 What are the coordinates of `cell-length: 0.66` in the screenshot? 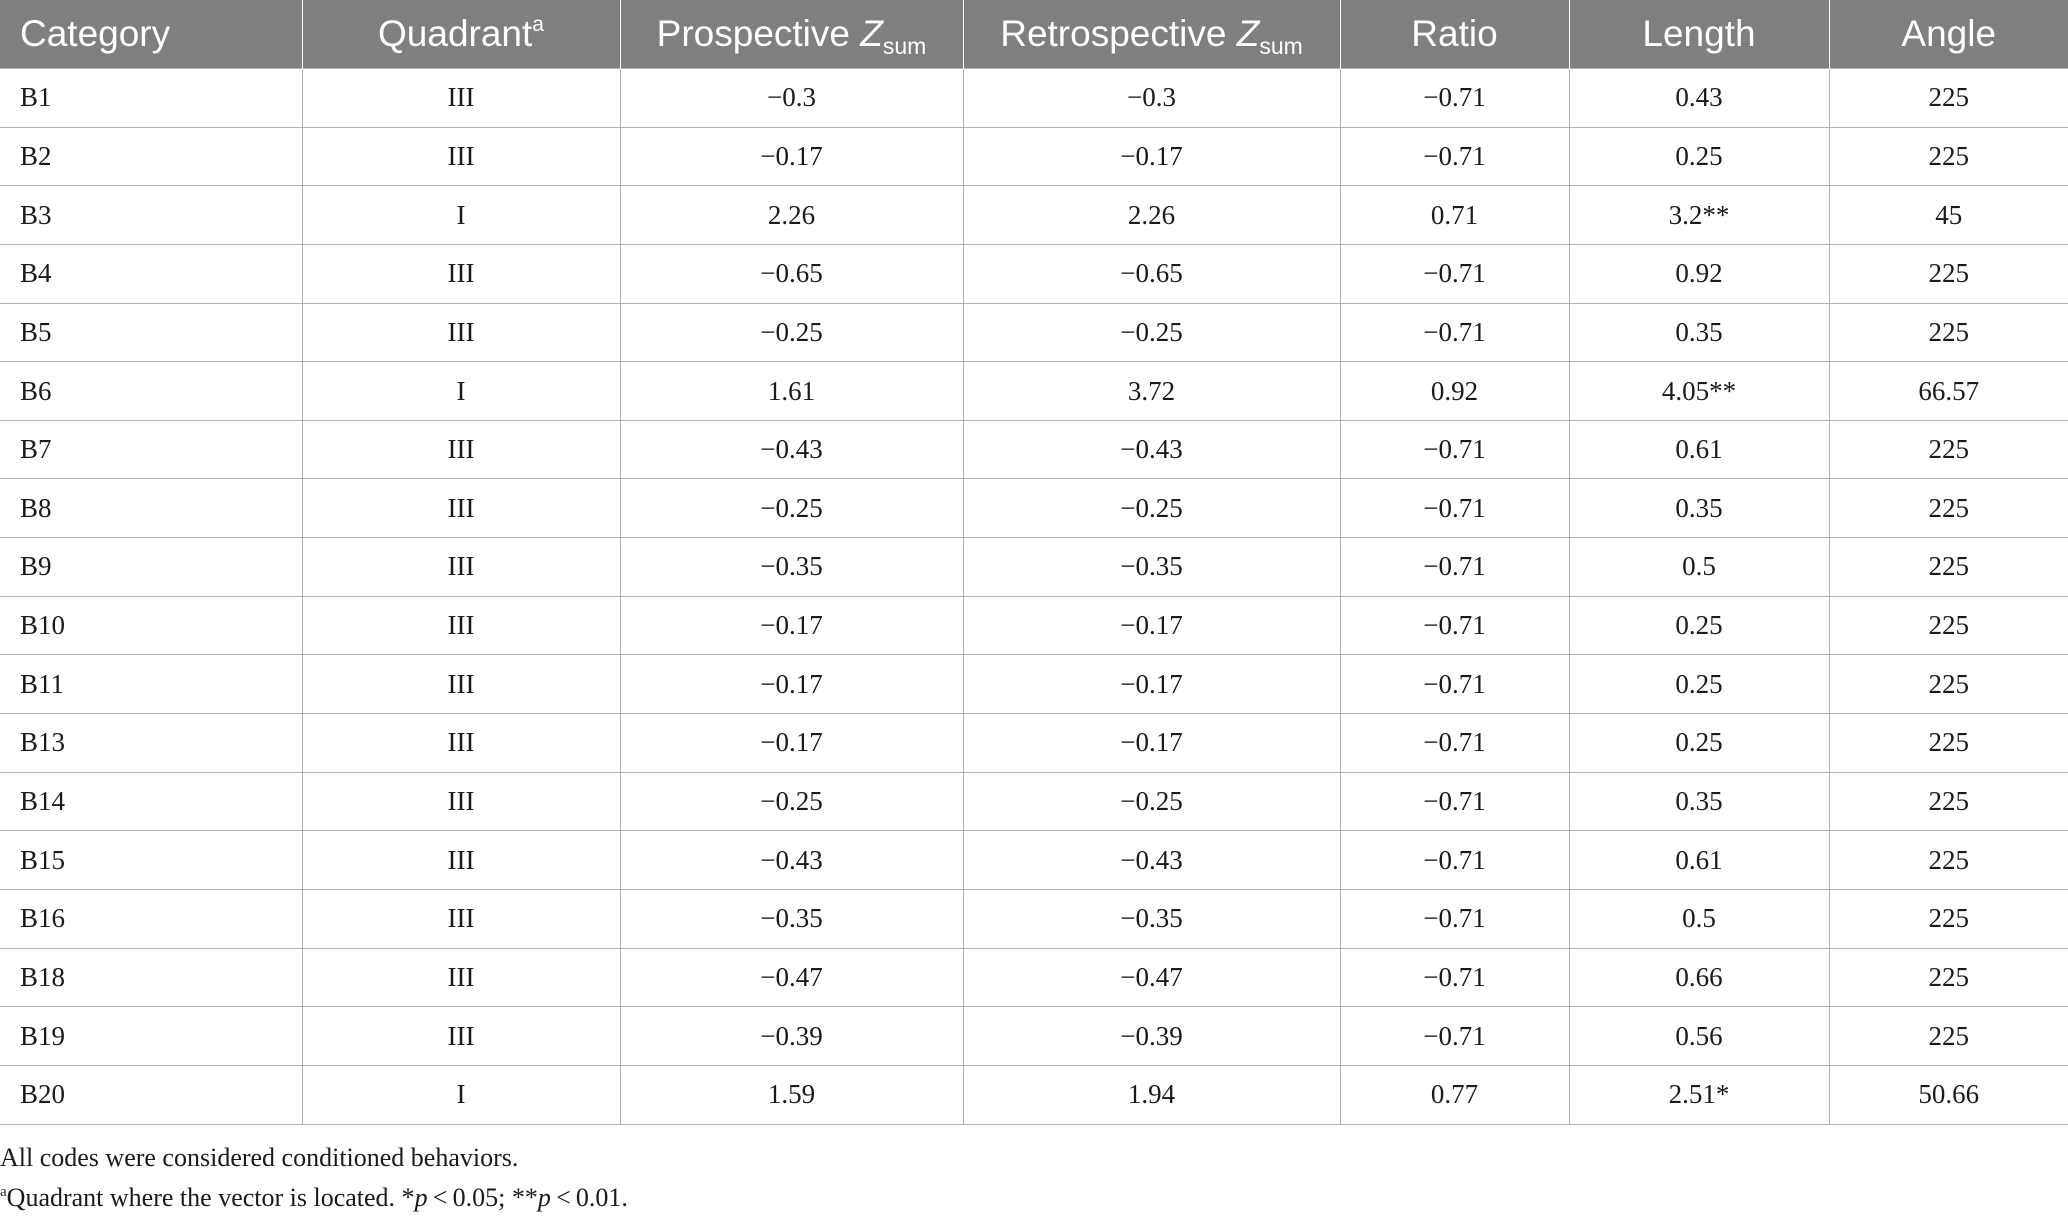 It's located at (1699, 977).